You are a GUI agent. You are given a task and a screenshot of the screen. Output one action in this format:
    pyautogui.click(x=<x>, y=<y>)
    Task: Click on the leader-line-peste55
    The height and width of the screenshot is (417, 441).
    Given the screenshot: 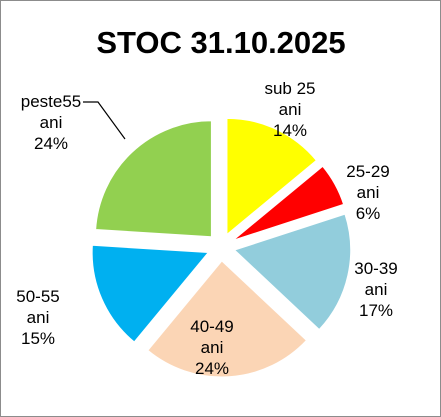 What is the action you would take?
    pyautogui.click(x=104, y=120)
    